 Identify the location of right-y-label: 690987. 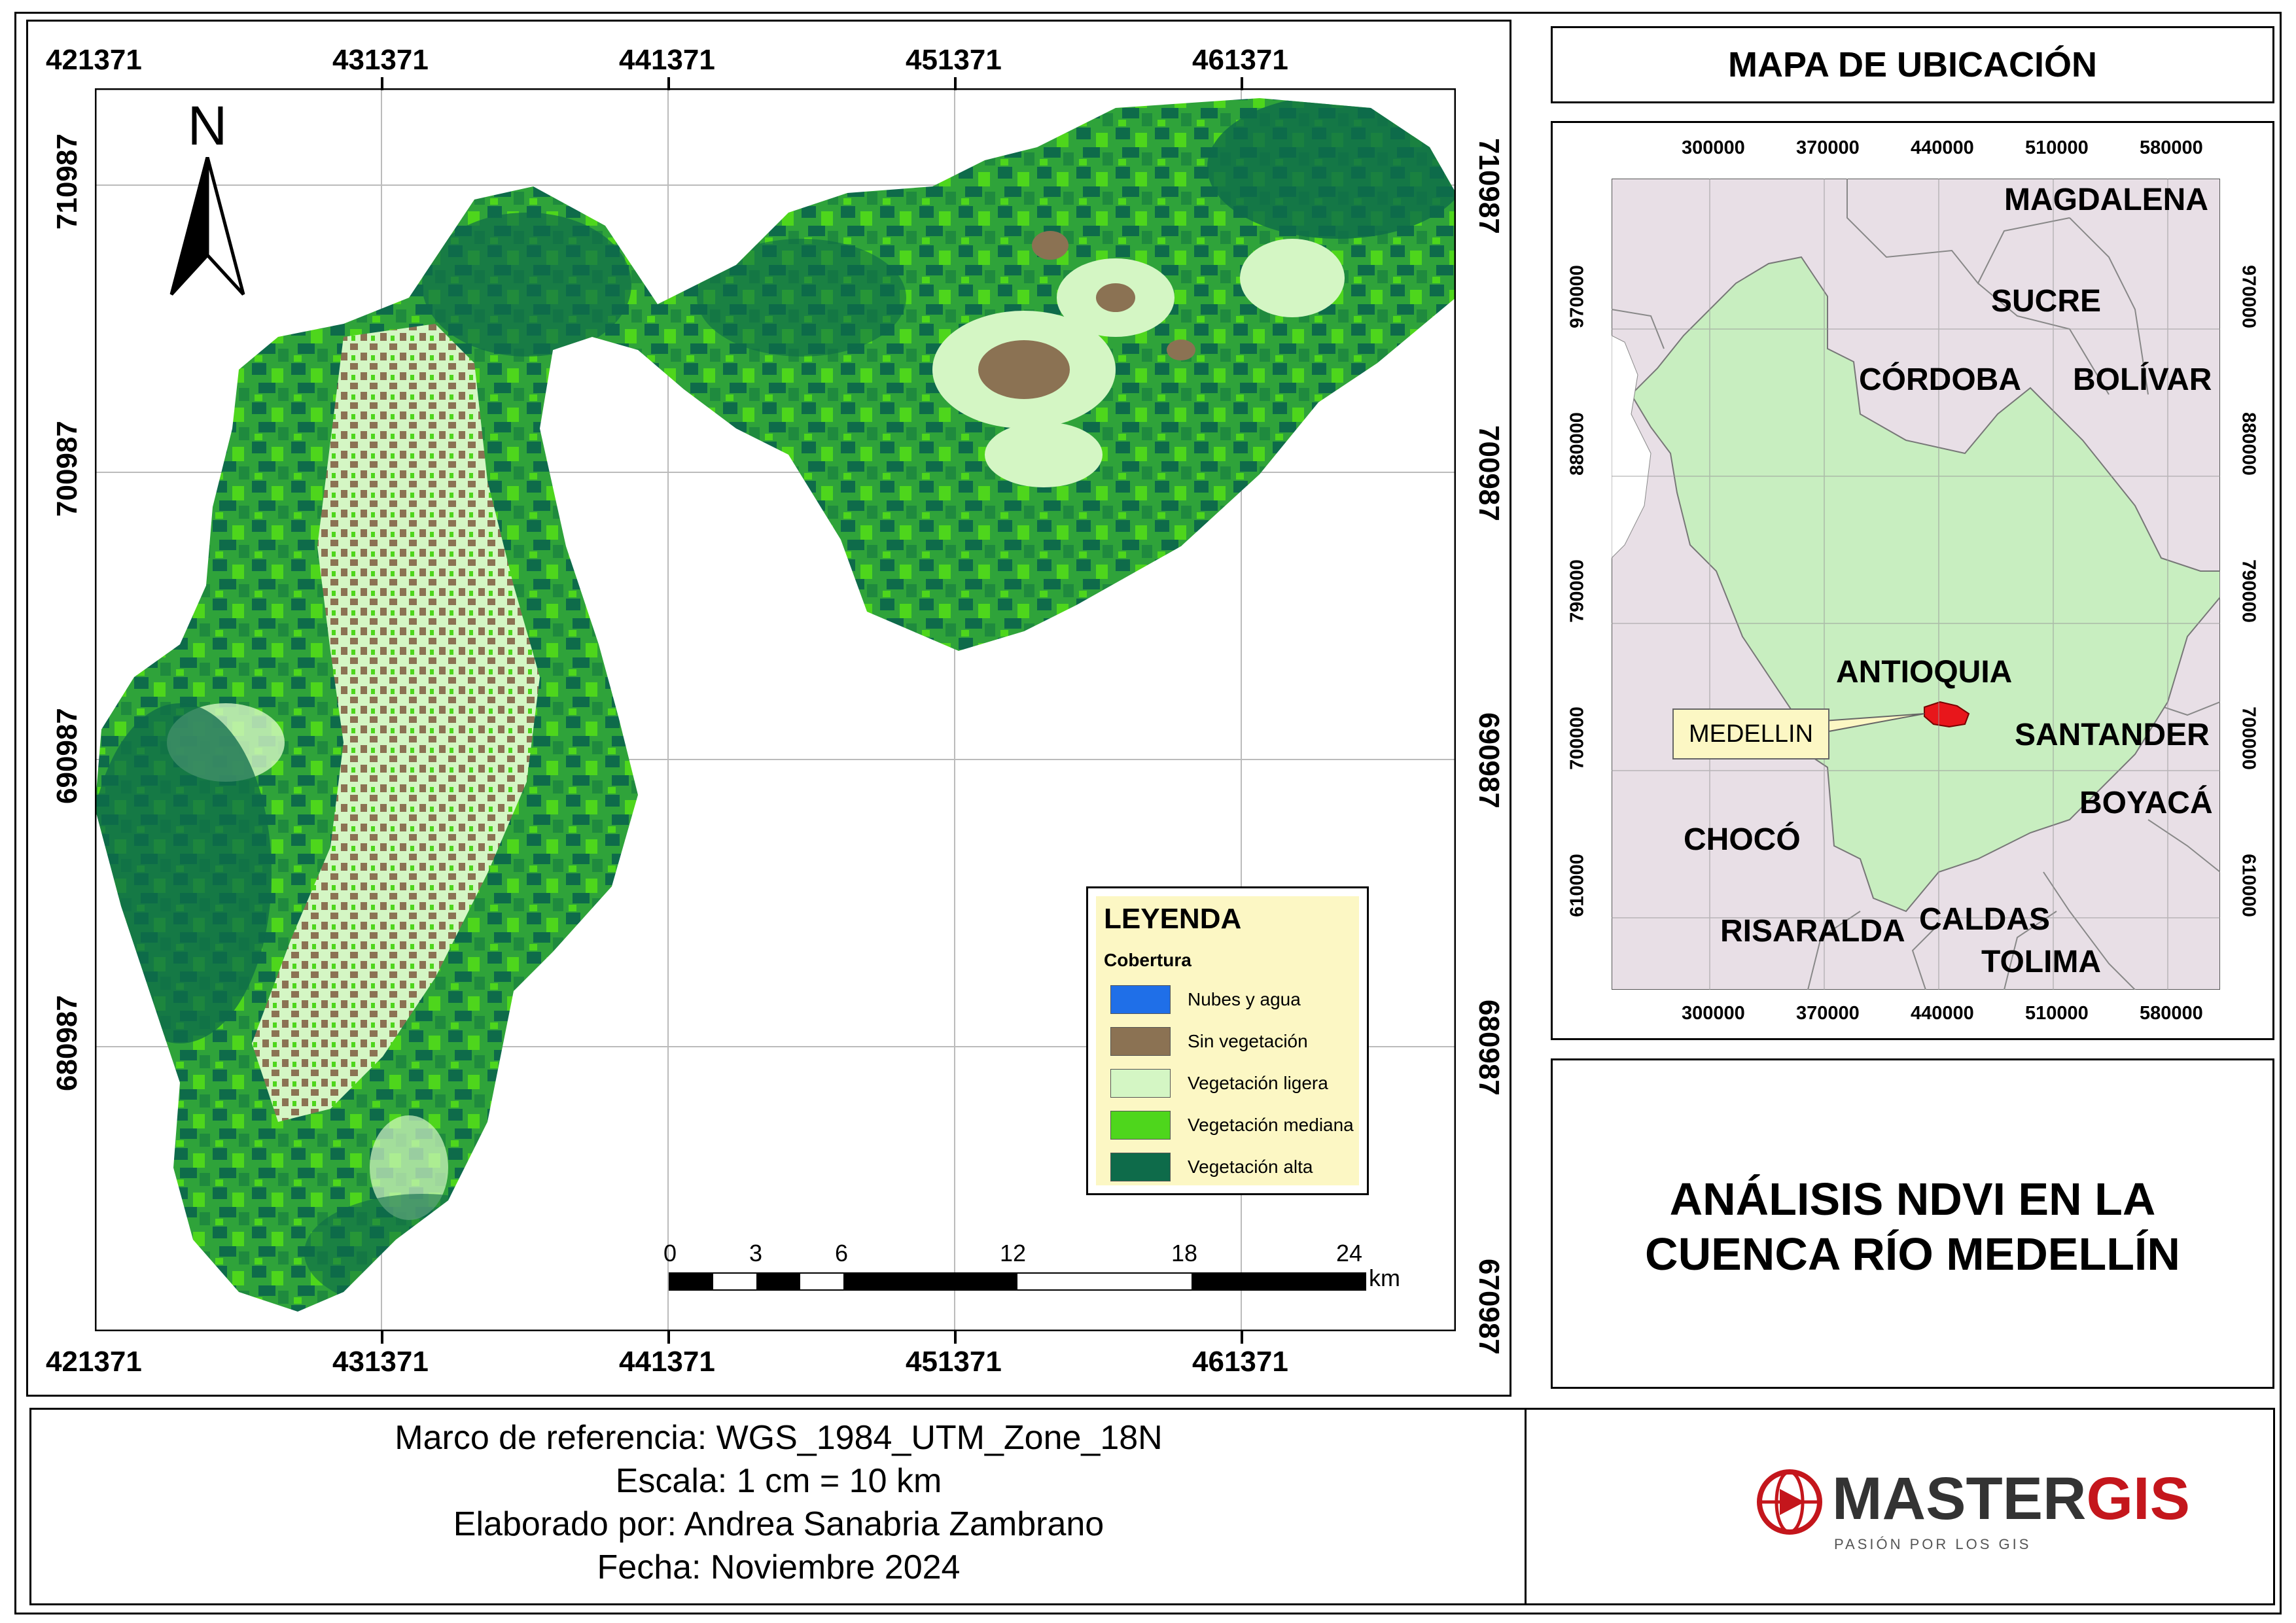
(1489, 761).